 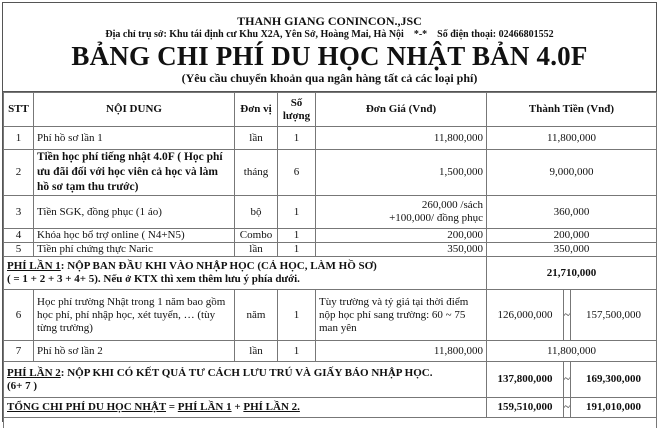 I want to click on cell-unit: tháng, so click(x=256, y=172).